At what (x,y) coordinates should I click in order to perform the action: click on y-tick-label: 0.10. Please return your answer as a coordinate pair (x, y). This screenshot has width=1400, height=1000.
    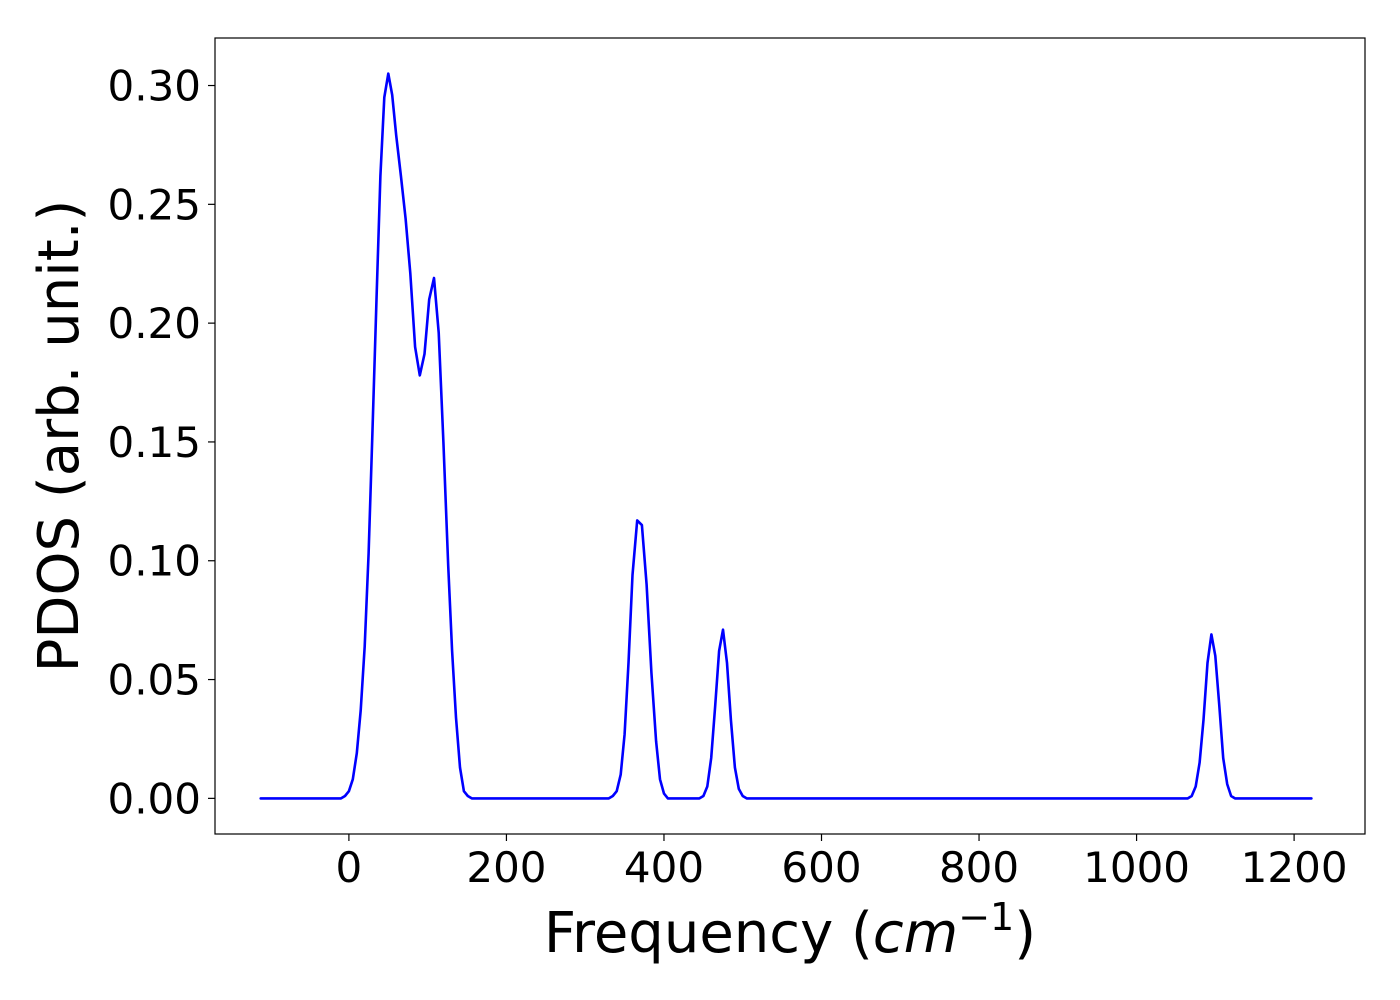
    Looking at the image, I should click on (154, 561).